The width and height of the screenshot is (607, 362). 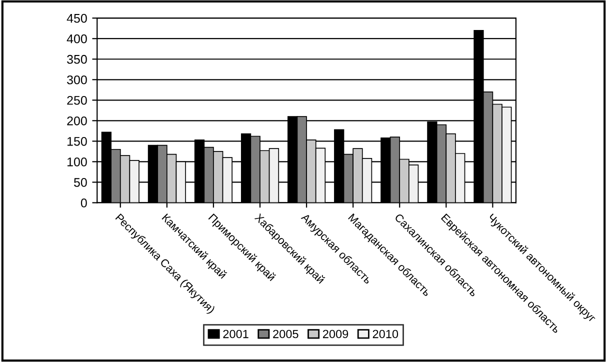 What do you see at coordinates (77, 79) in the screenshot?
I see `y-tick-label: 300` at bounding box center [77, 79].